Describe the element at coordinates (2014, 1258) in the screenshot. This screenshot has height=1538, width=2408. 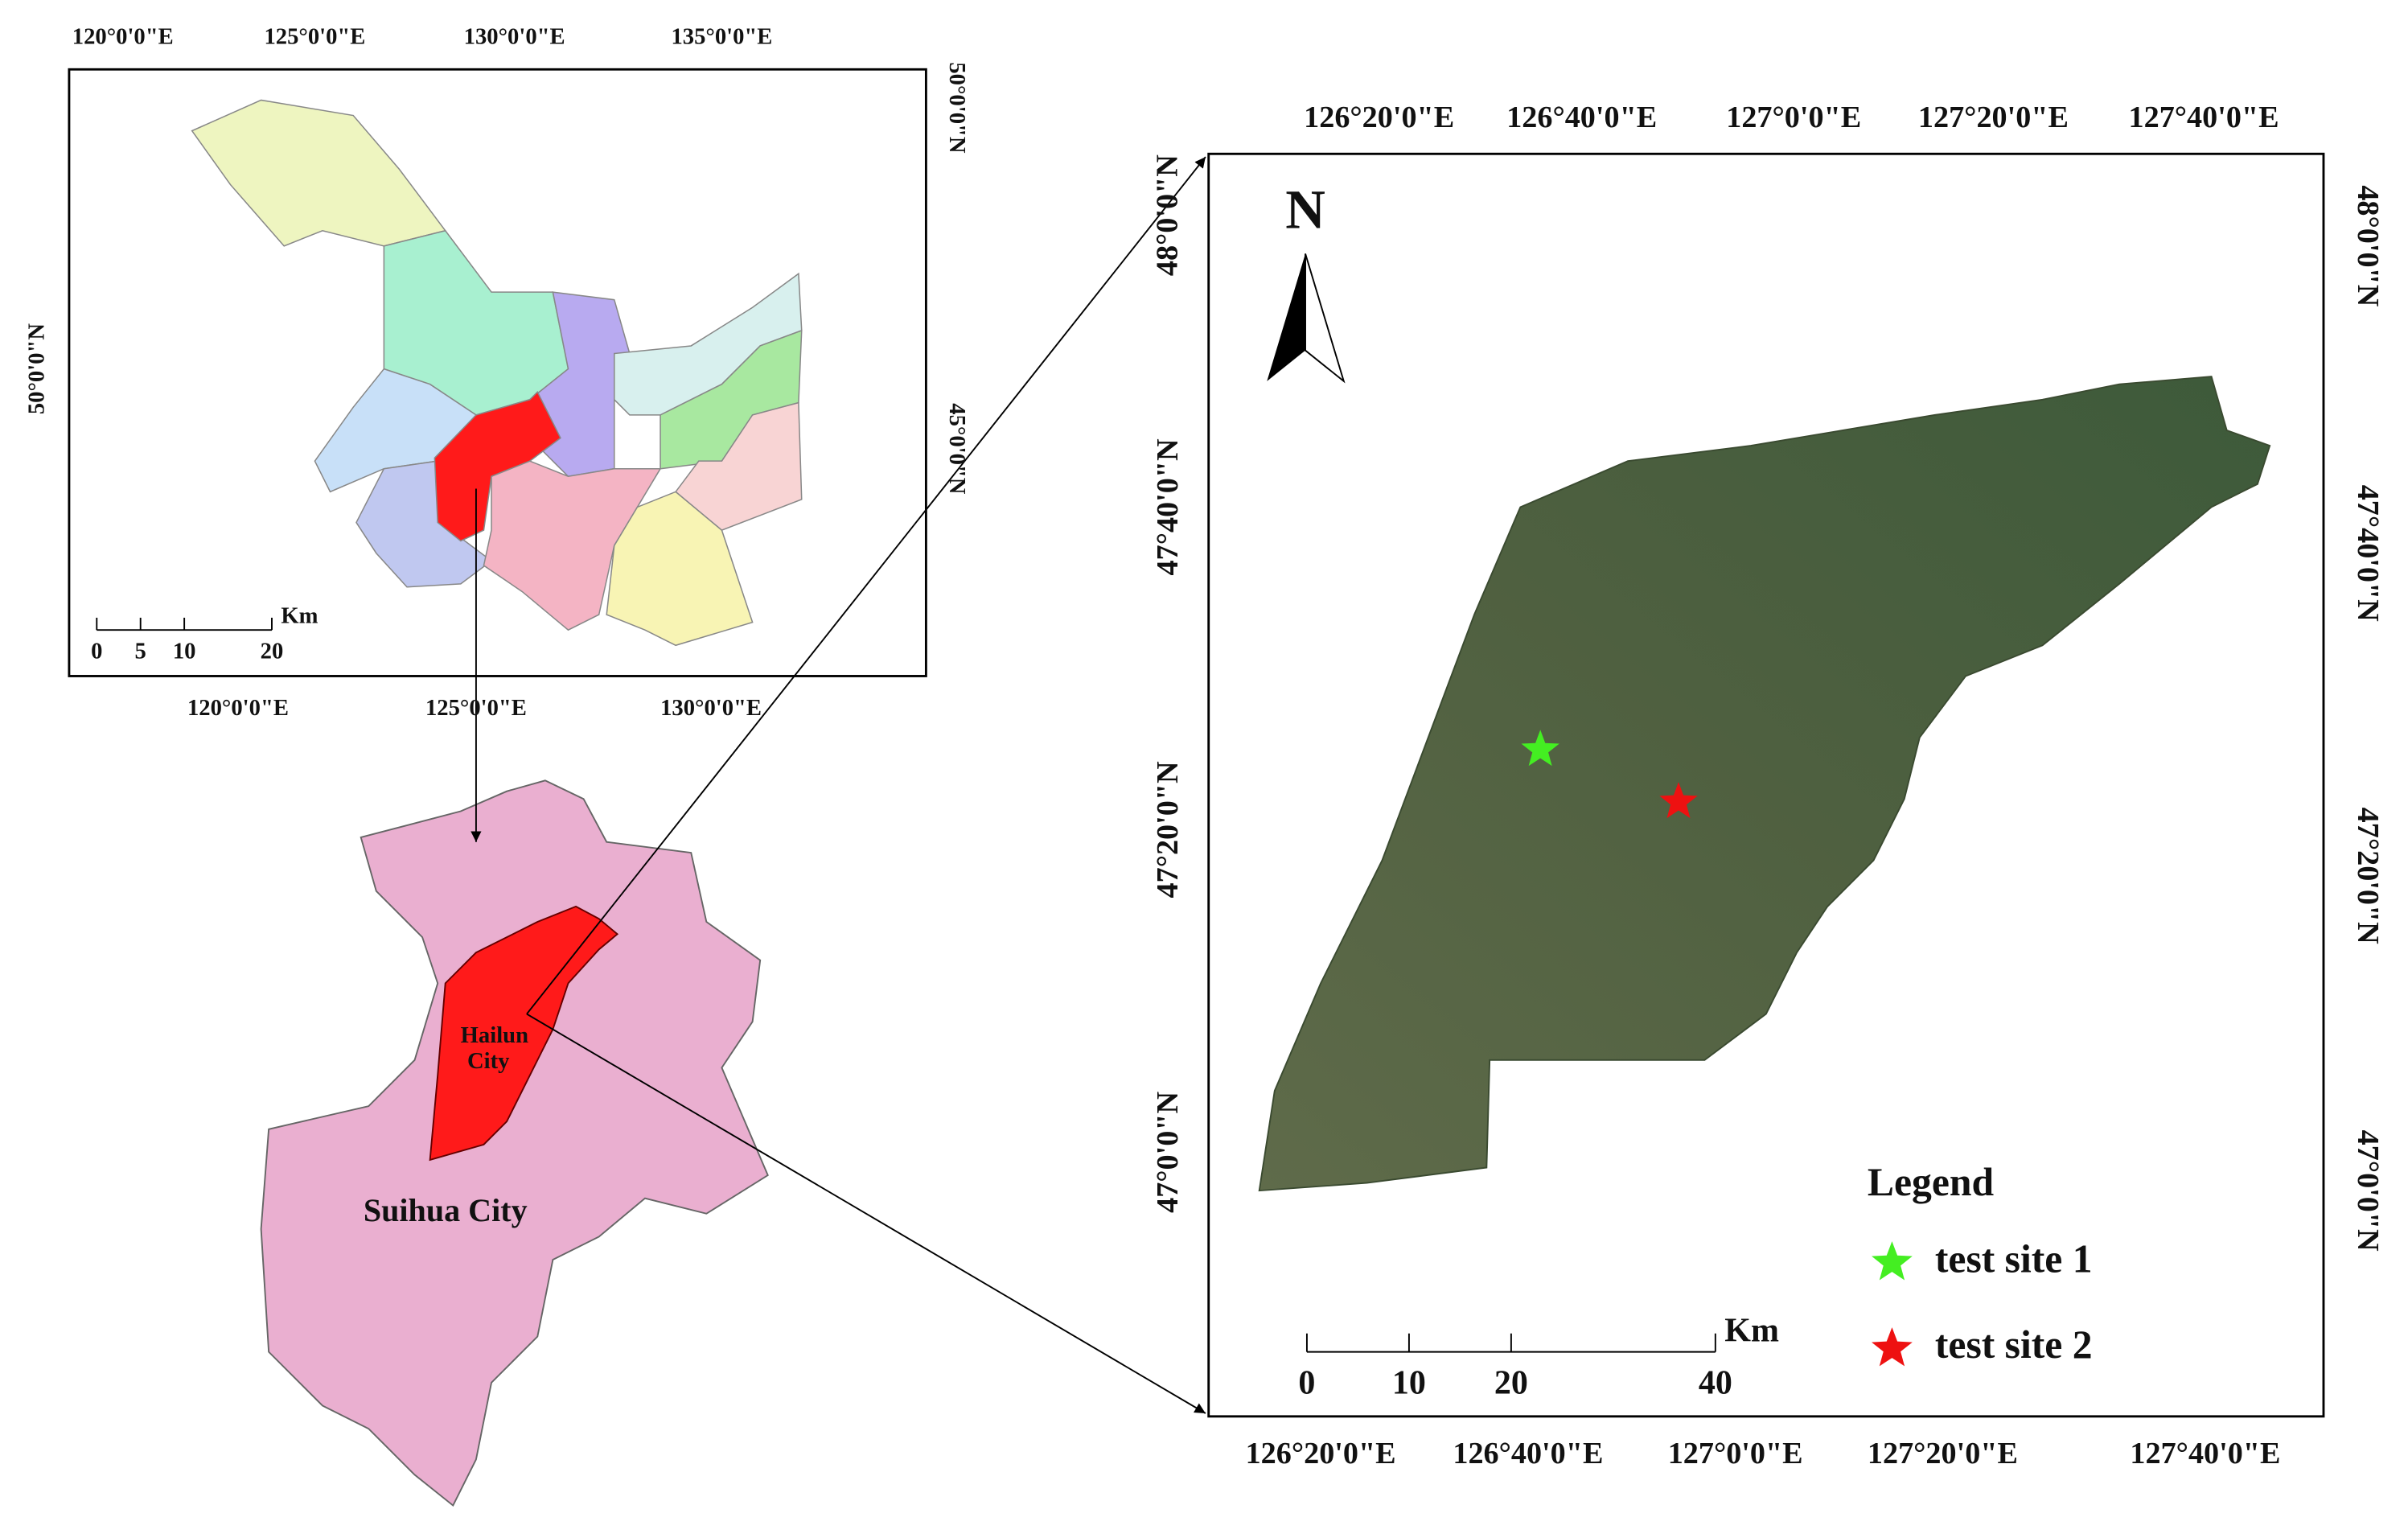
I see `legend-label: test site 1` at that location.